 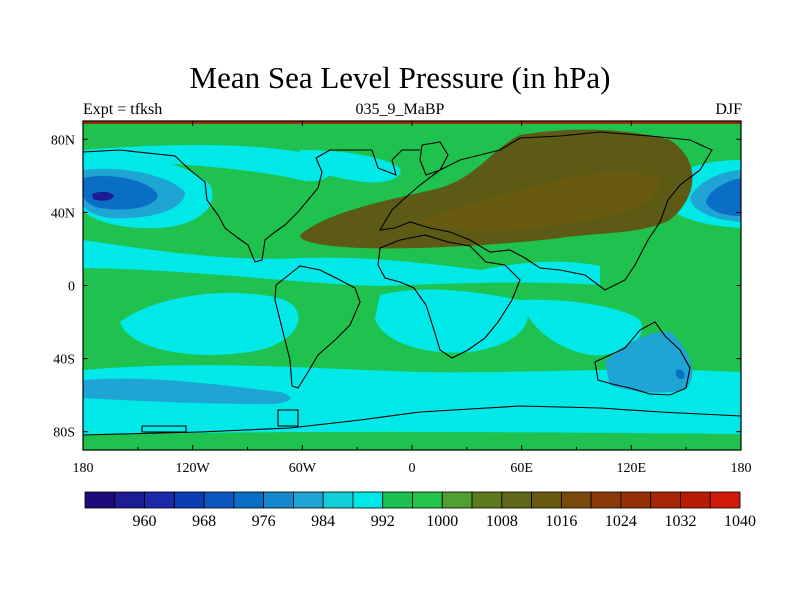 I want to click on colorbar-label: 1032, so click(x=680, y=521).